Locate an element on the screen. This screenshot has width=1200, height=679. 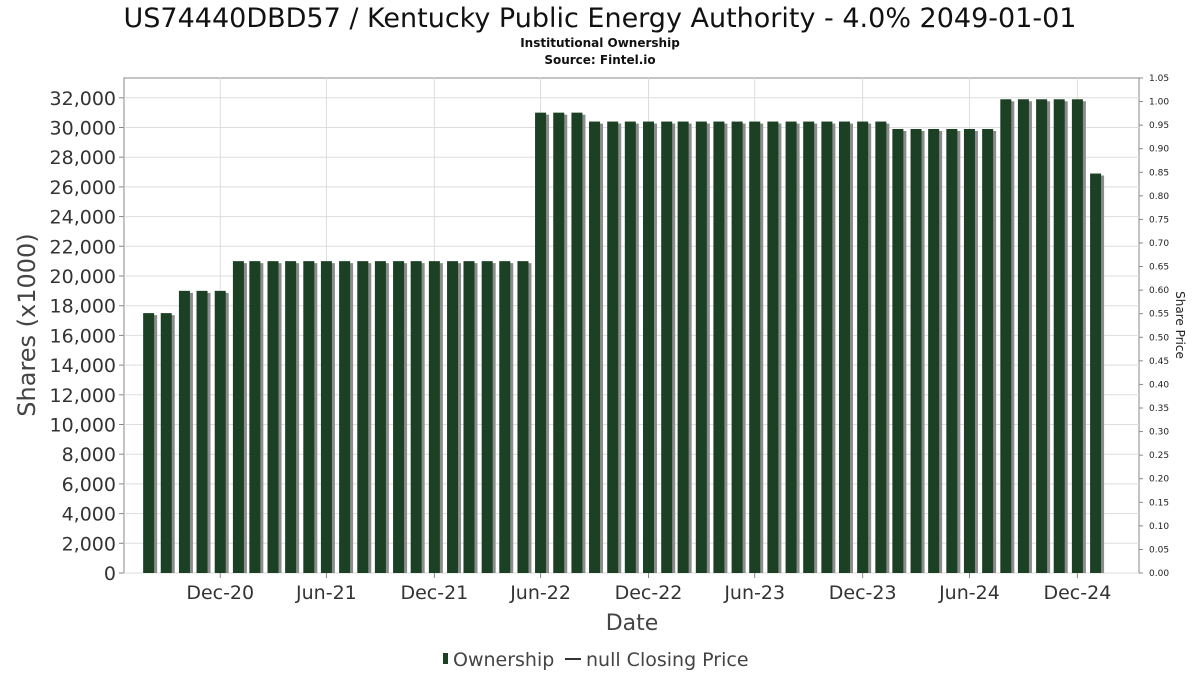
y2-tick-label: 1.05 is located at coordinates (1159, 79).